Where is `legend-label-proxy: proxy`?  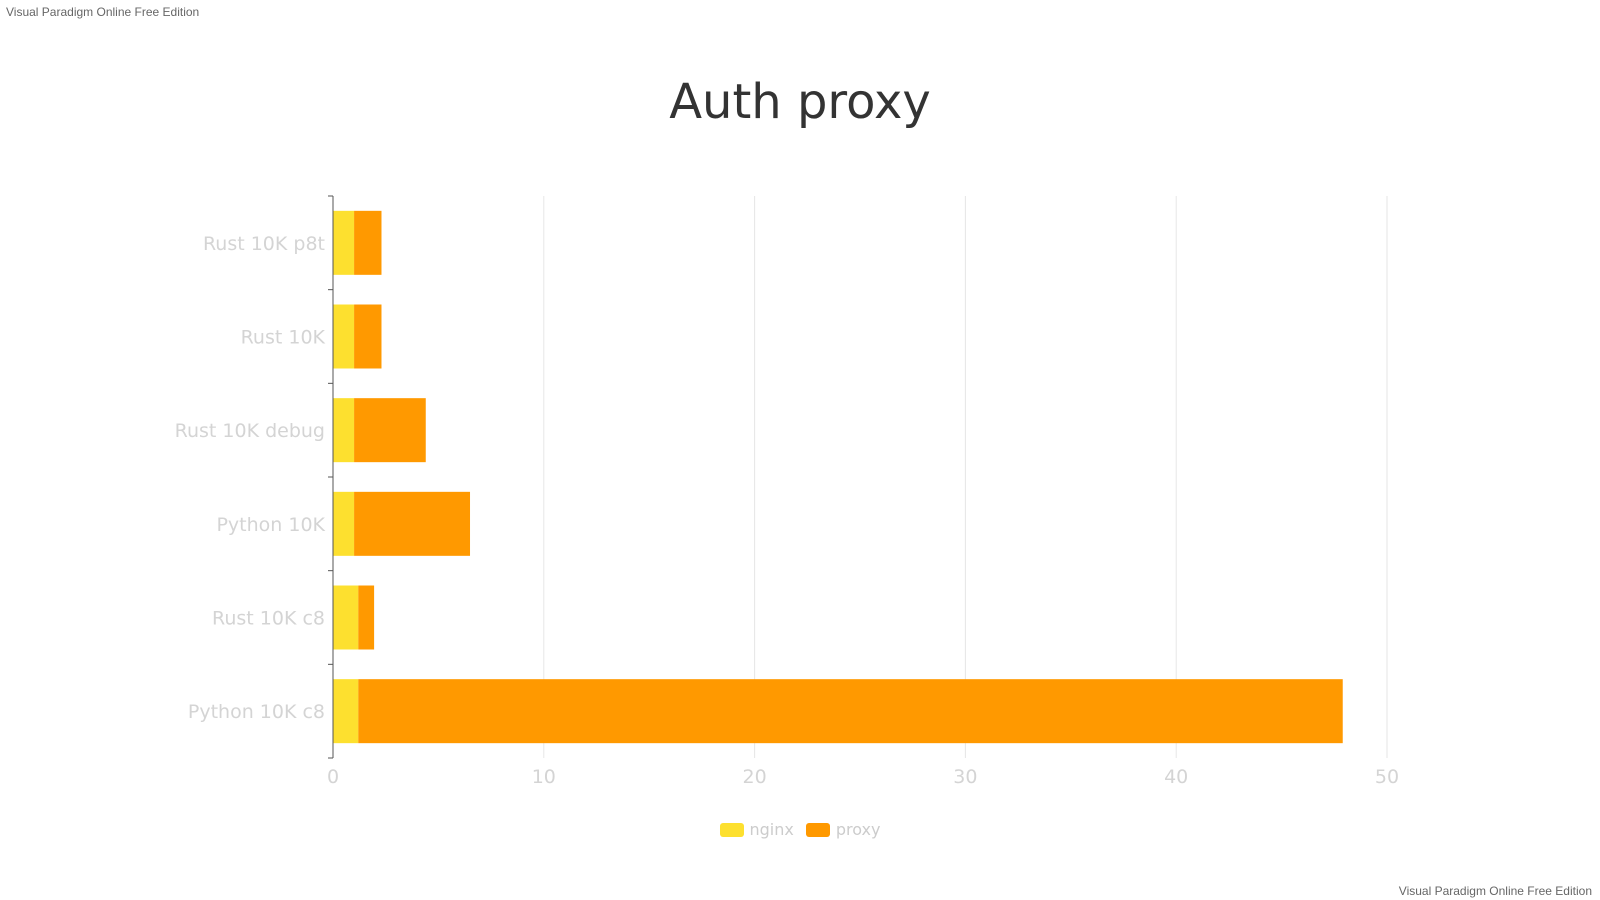 legend-label-proxy: proxy is located at coordinates (858, 829).